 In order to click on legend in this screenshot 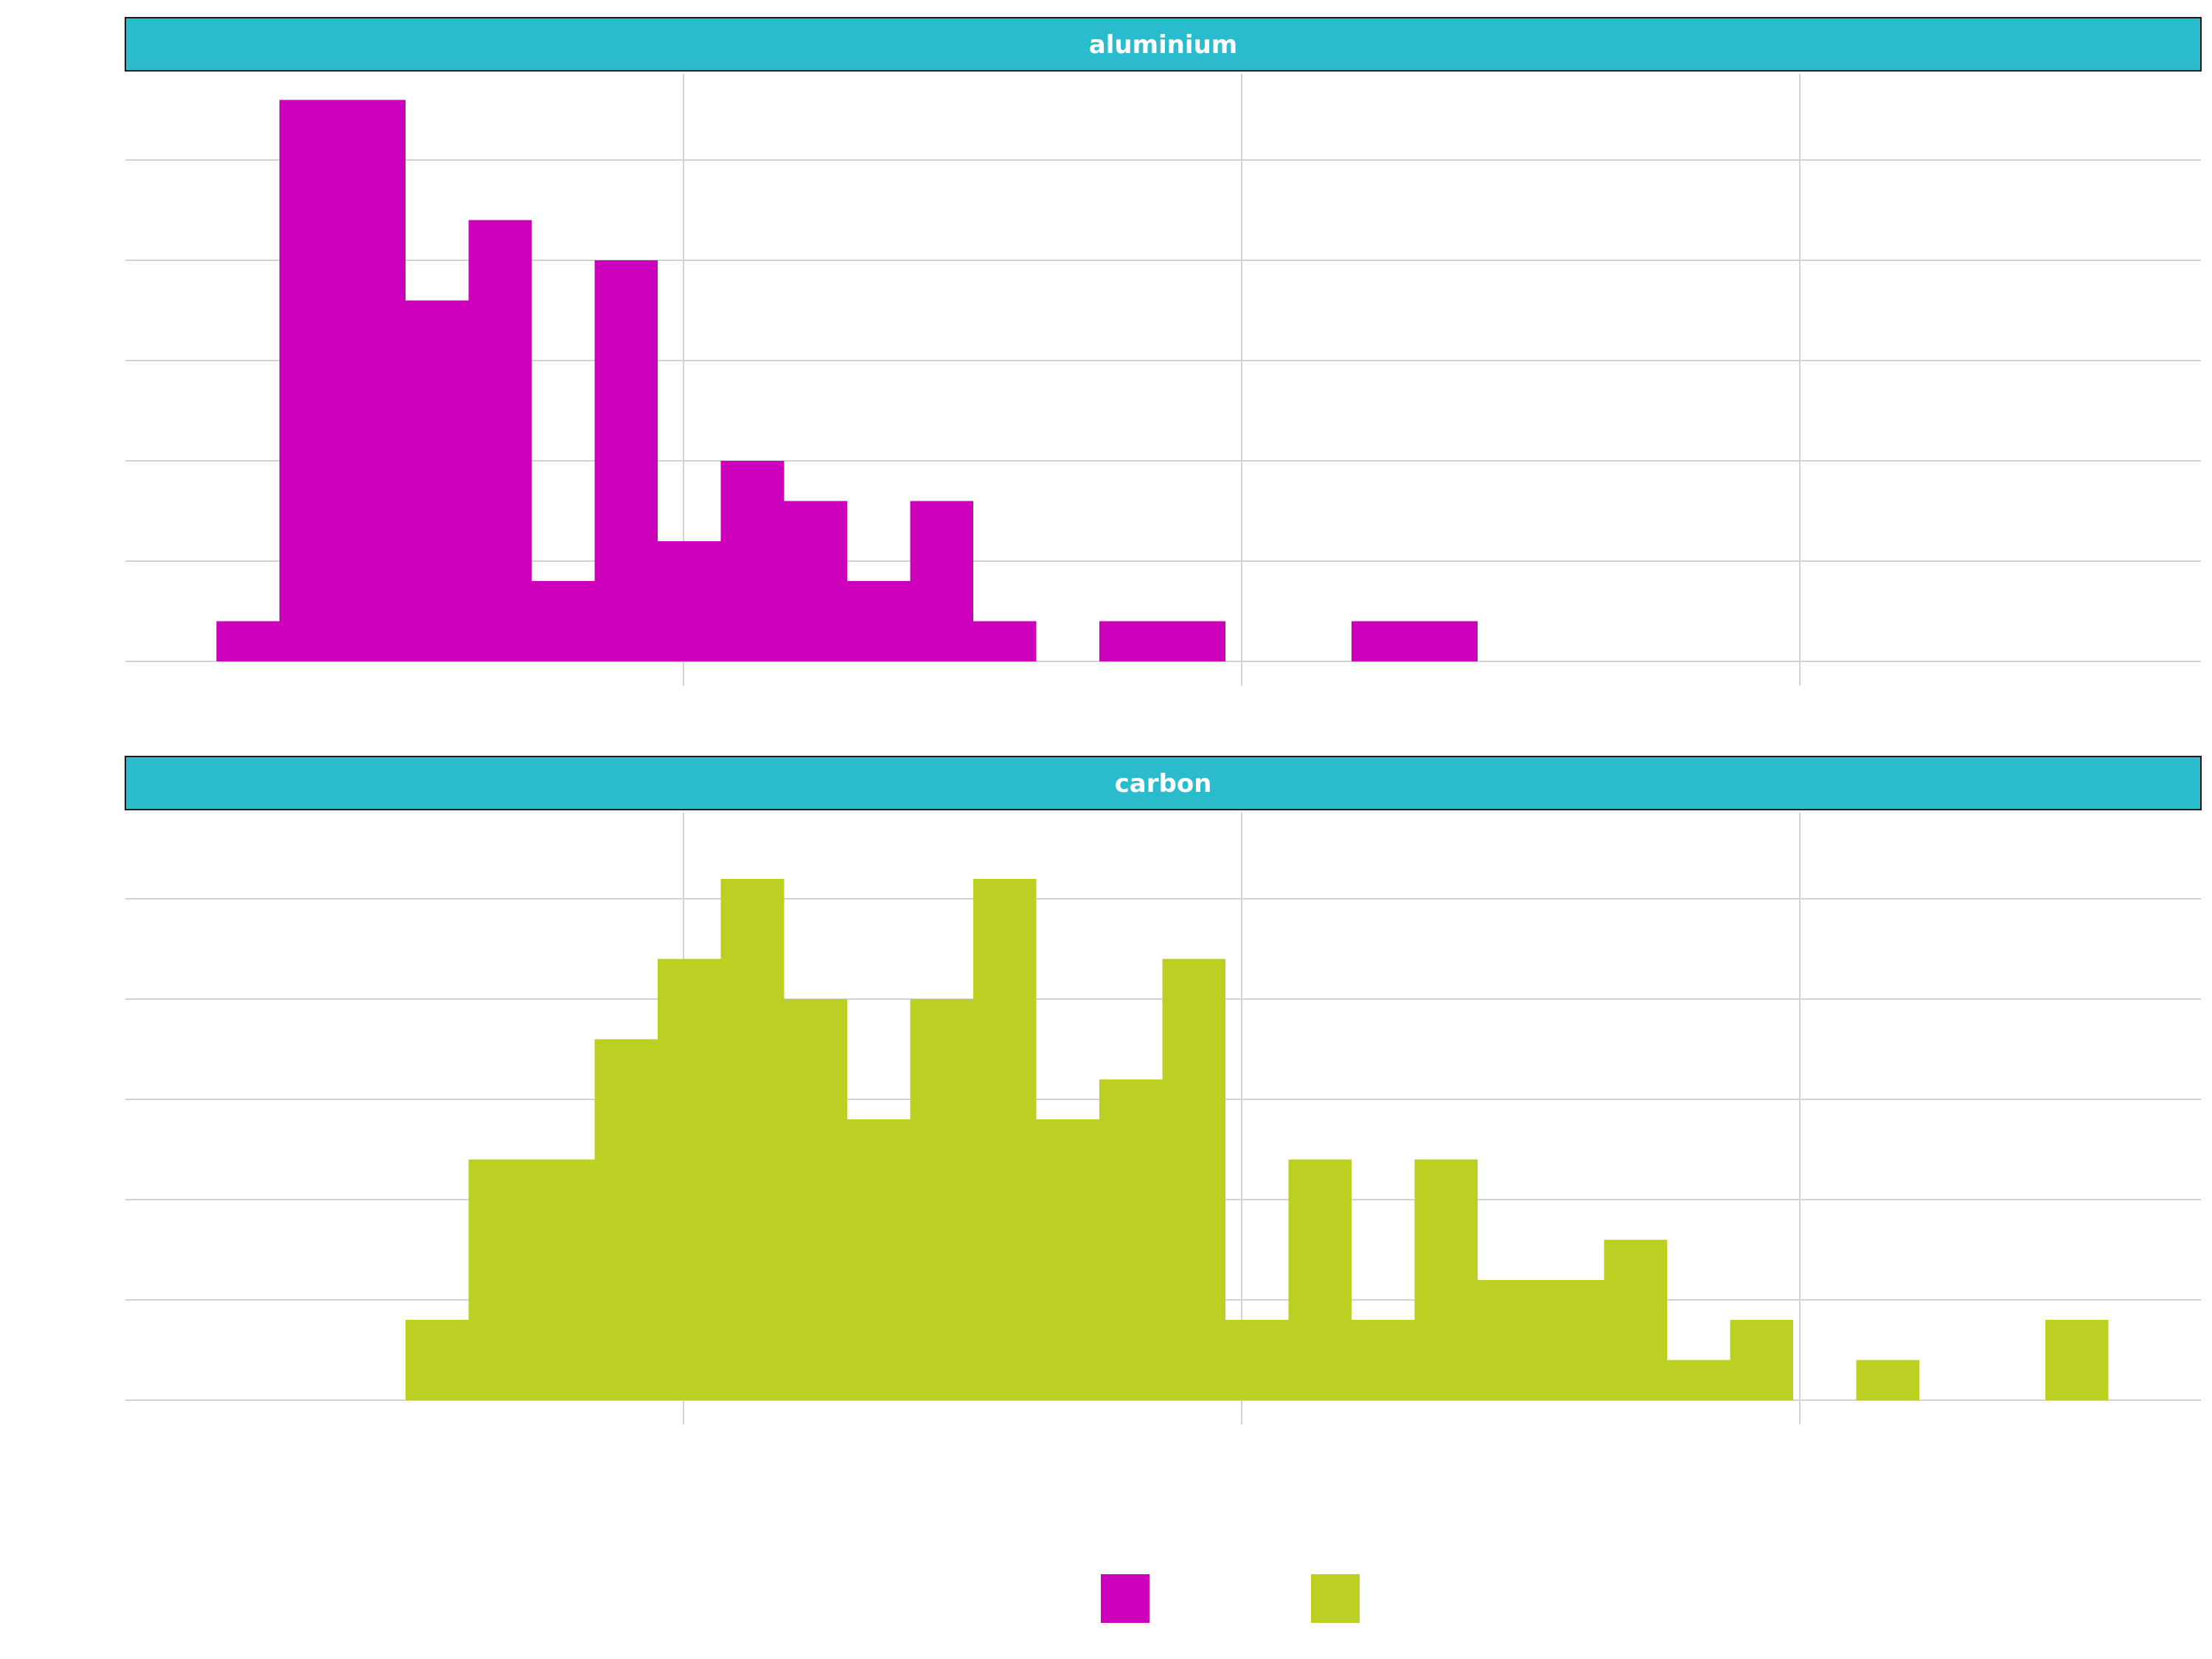, I will do `click(1230, 1598)`.